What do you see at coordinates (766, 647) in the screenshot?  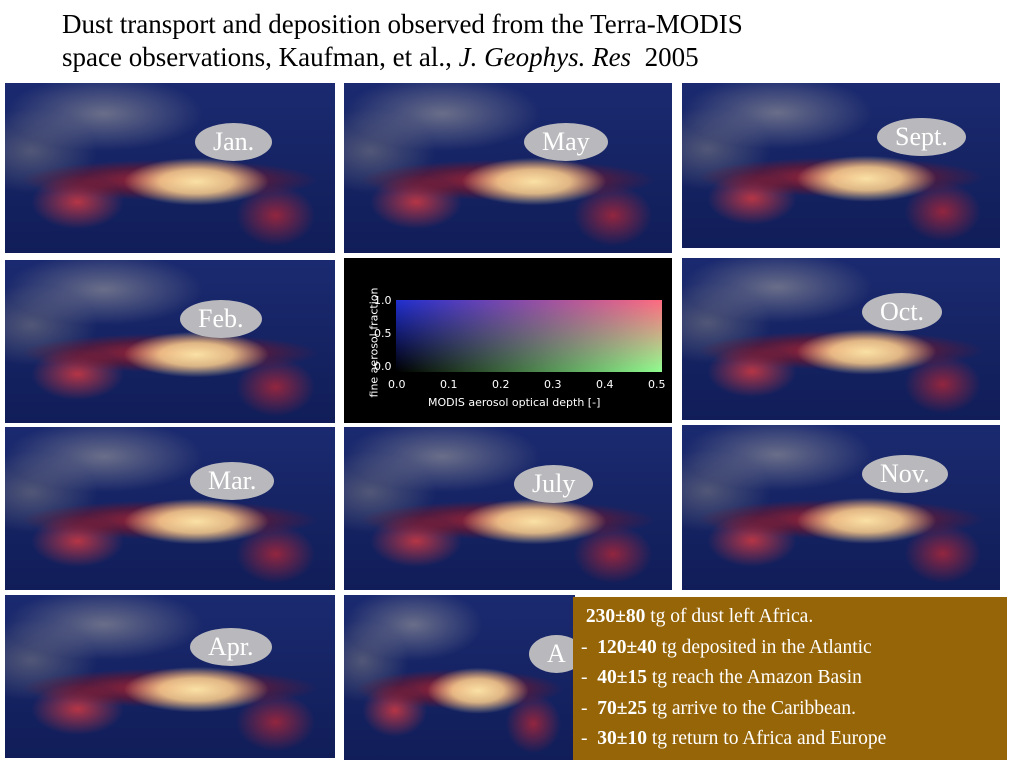 I see `summary-text: tg deposited in the Atlantic` at bounding box center [766, 647].